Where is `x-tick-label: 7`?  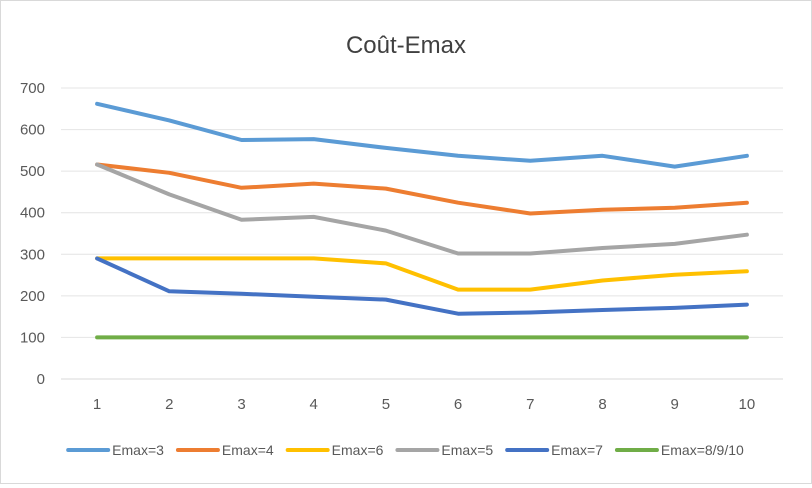
x-tick-label: 7 is located at coordinates (530, 404).